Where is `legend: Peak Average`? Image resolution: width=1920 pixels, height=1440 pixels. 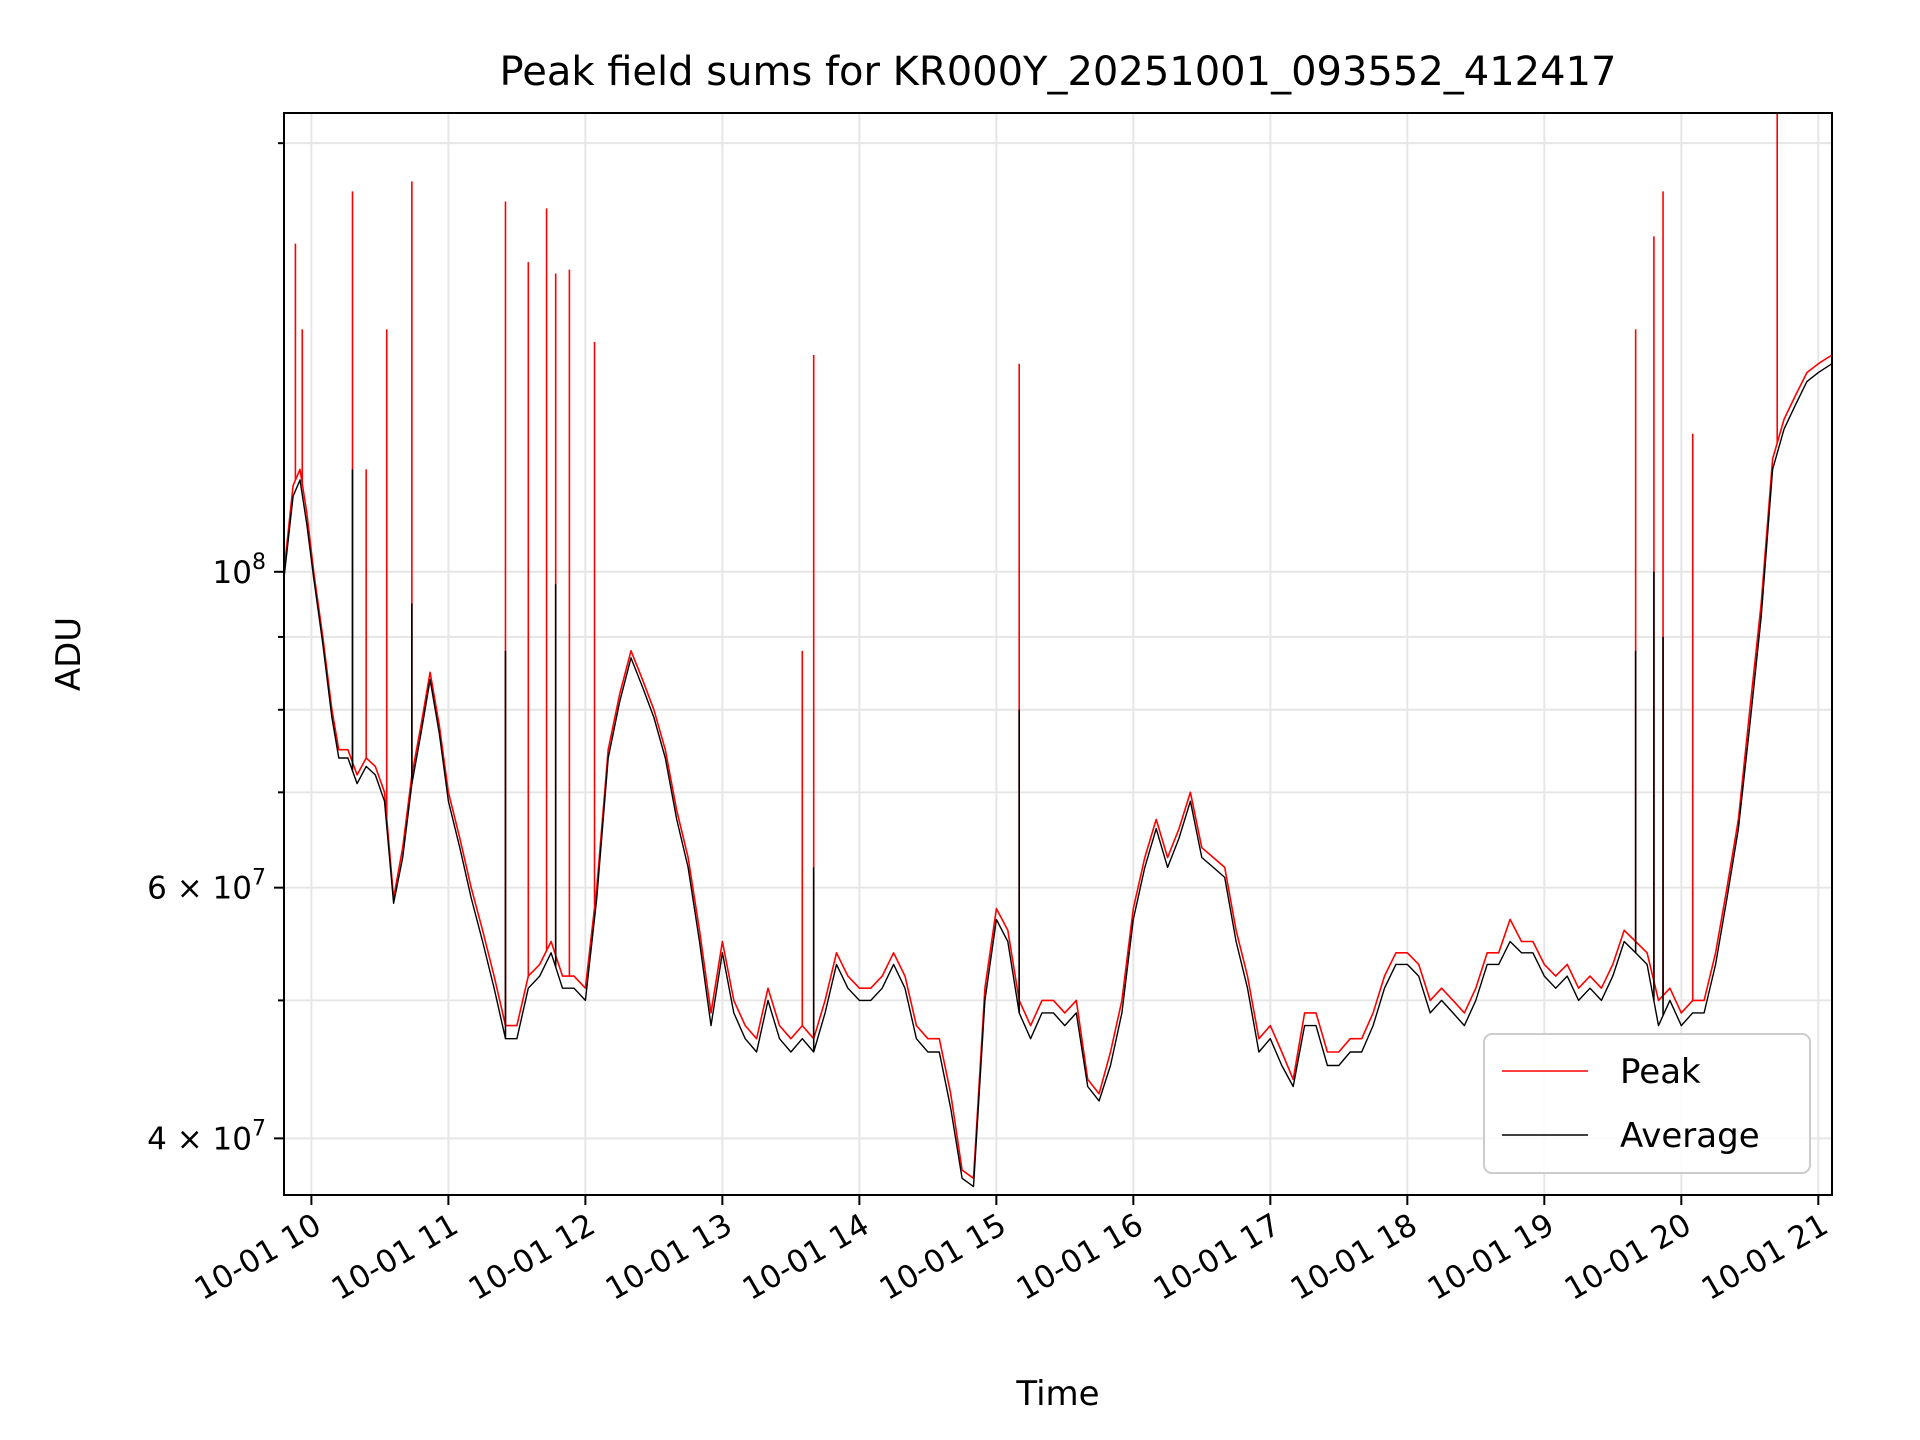 legend: Peak Average is located at coordinates (1647, 1103).